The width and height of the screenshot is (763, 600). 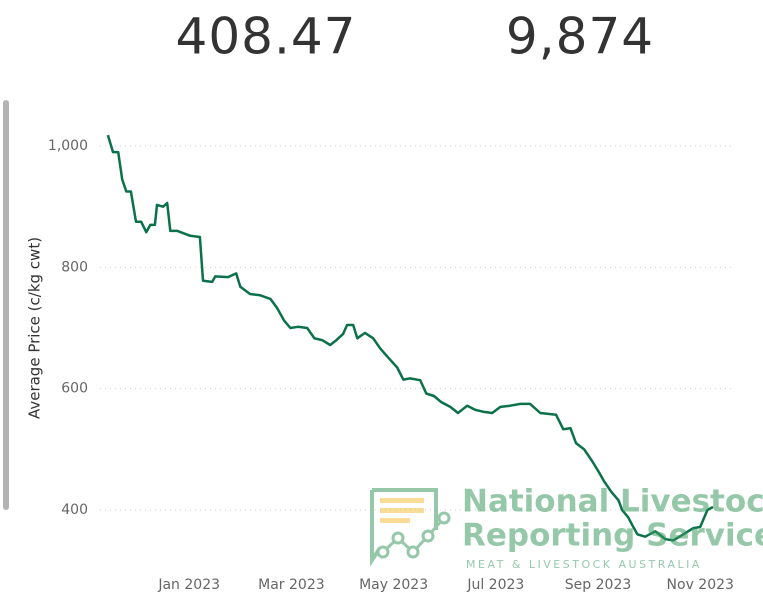 I want to click on x-tick-label: Jul 2023, so click(x=495, y=585).